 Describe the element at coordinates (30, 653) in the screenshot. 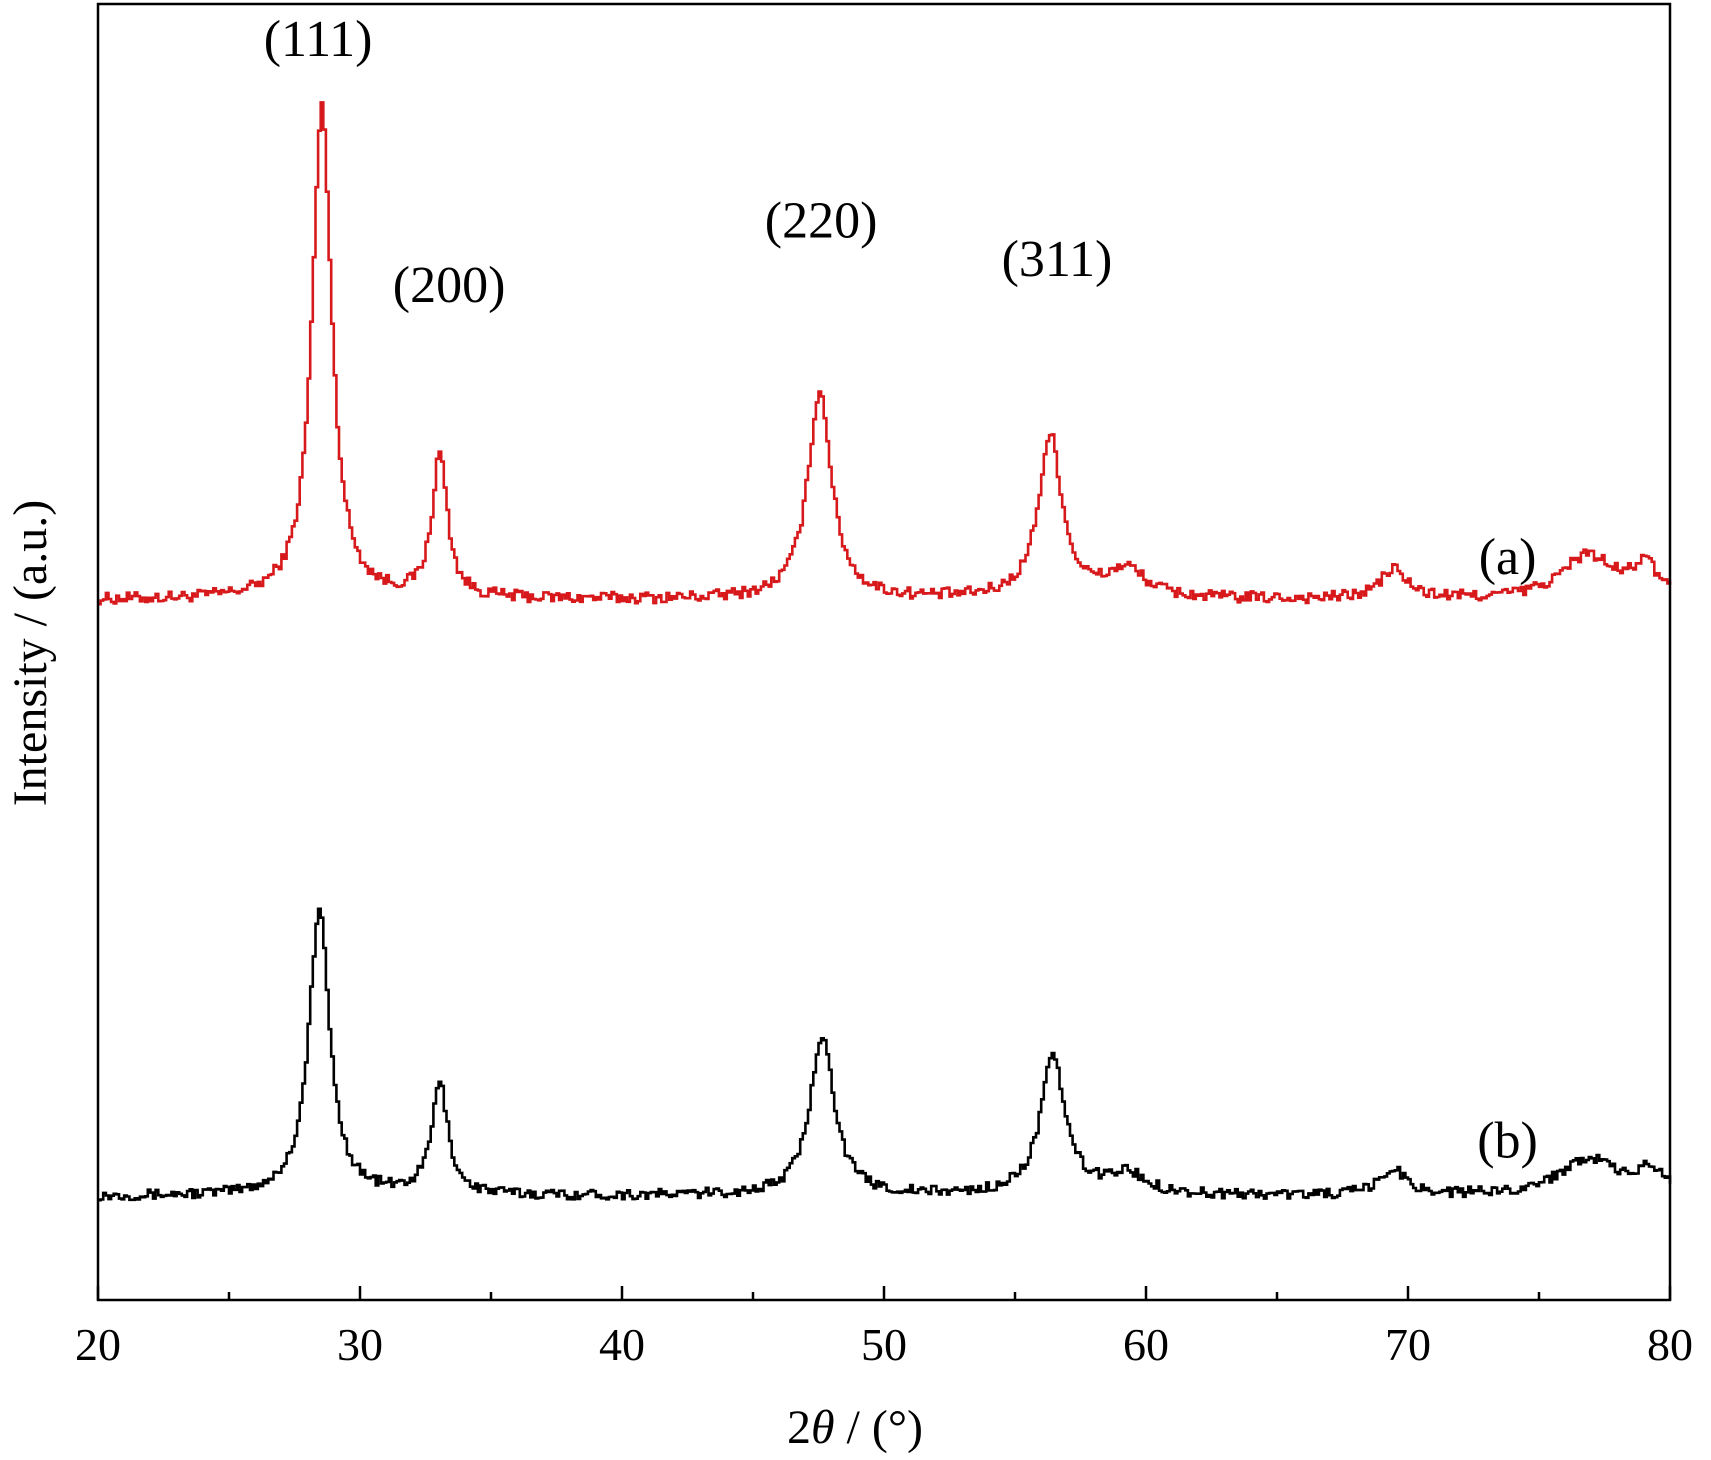

I see `y-axis-label: Intensity / (a.u.)` at that location.